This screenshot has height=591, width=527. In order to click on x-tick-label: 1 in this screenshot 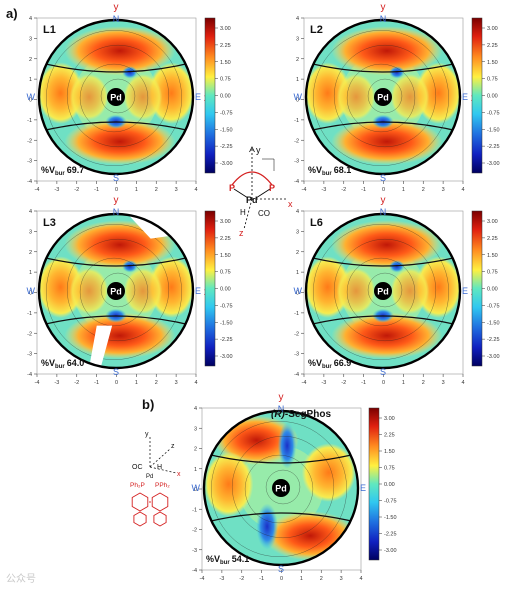, I will do `click(136, 190)`.